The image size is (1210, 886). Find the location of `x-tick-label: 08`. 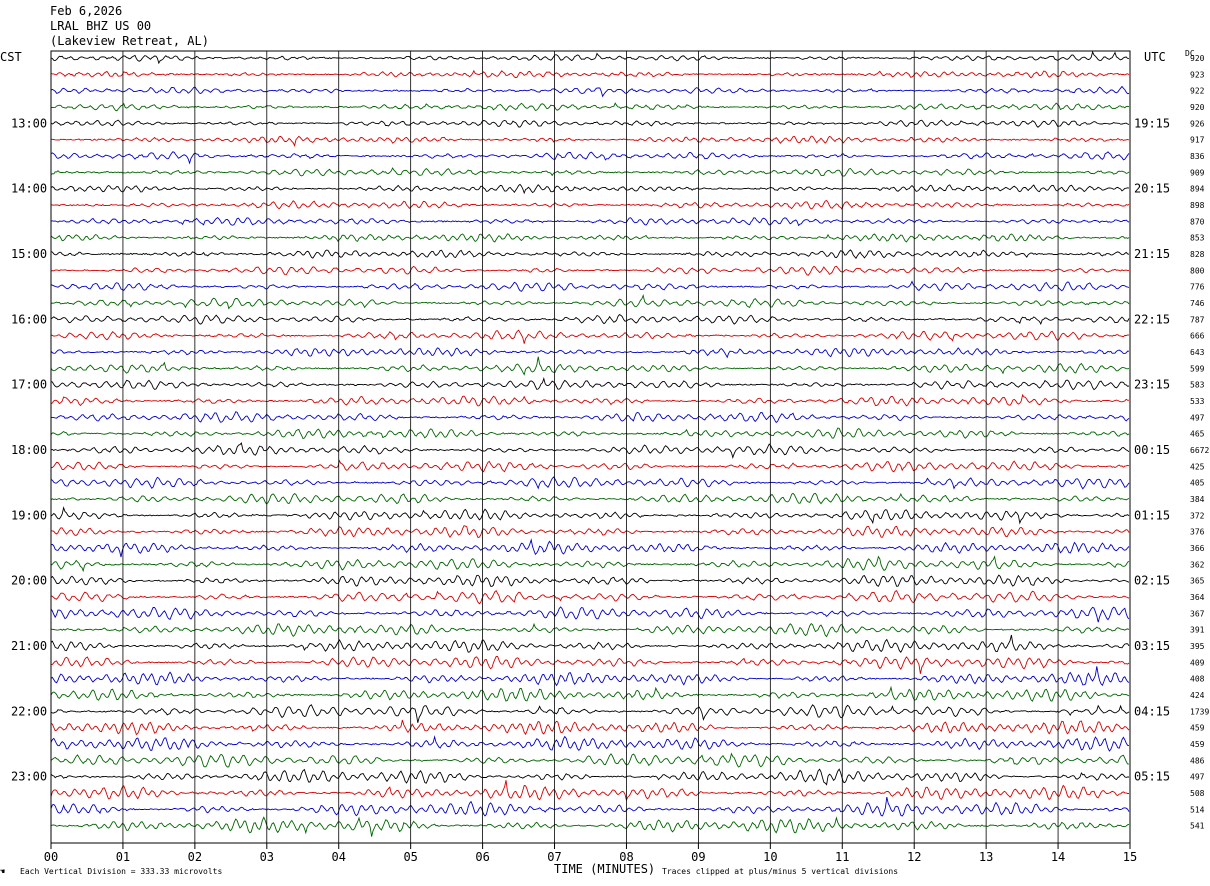

x-tick-label: 08 is located at coordinates (626, 857).